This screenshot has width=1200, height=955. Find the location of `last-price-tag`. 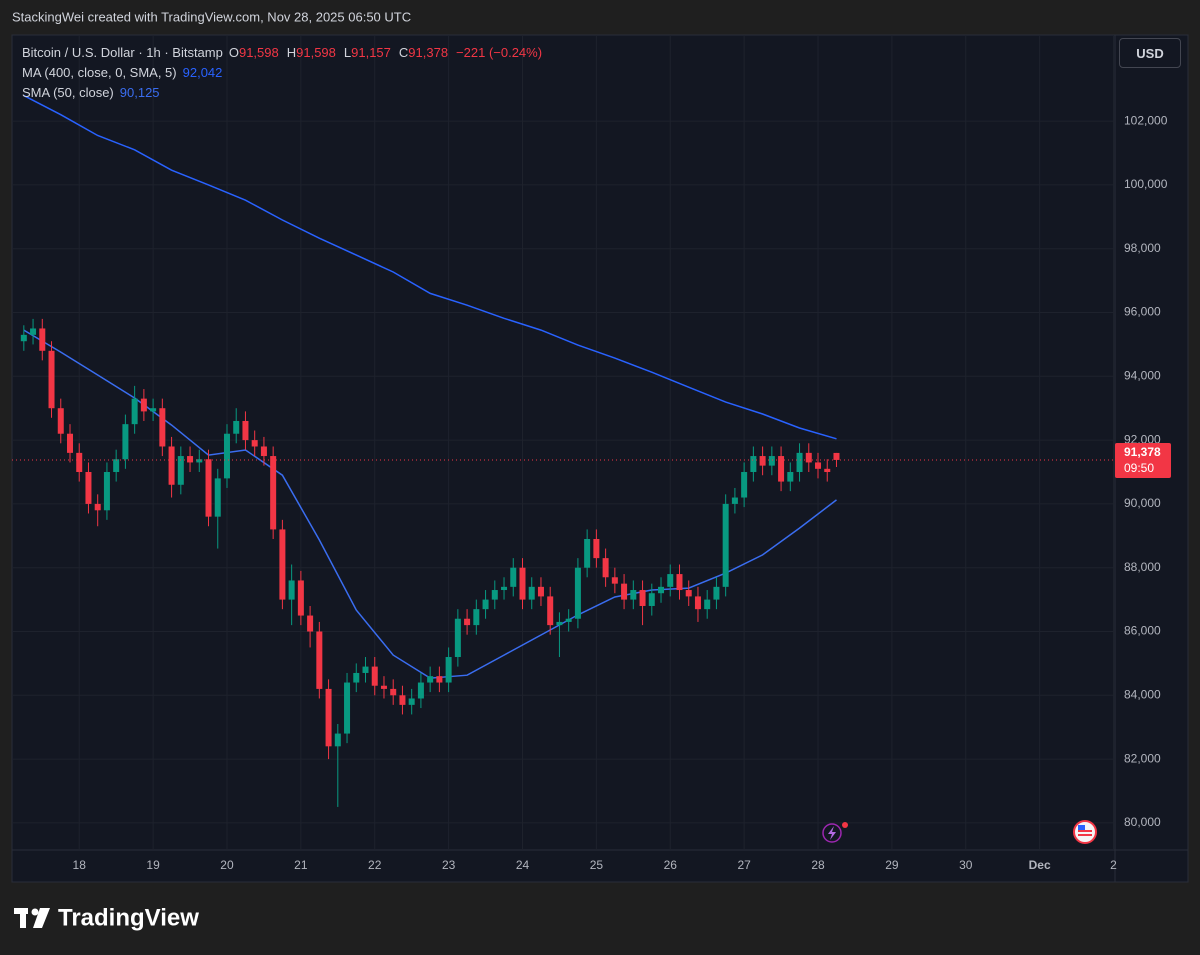

last-price-tag is located at coordinates (1143, 460).